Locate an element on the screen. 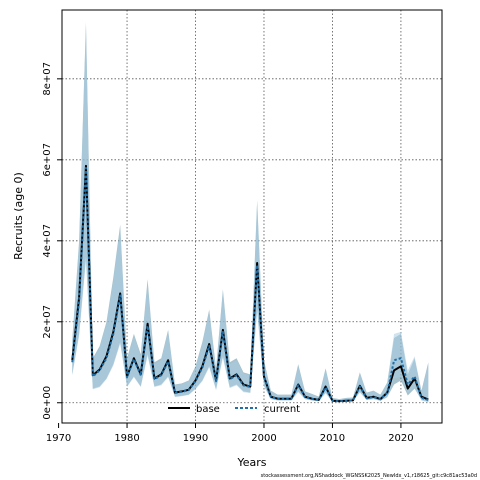 This screenshot has height=480, width=480. x-axis: 1970 1980 1990 2000 2010 2020 is located at coordinates (230, 433).